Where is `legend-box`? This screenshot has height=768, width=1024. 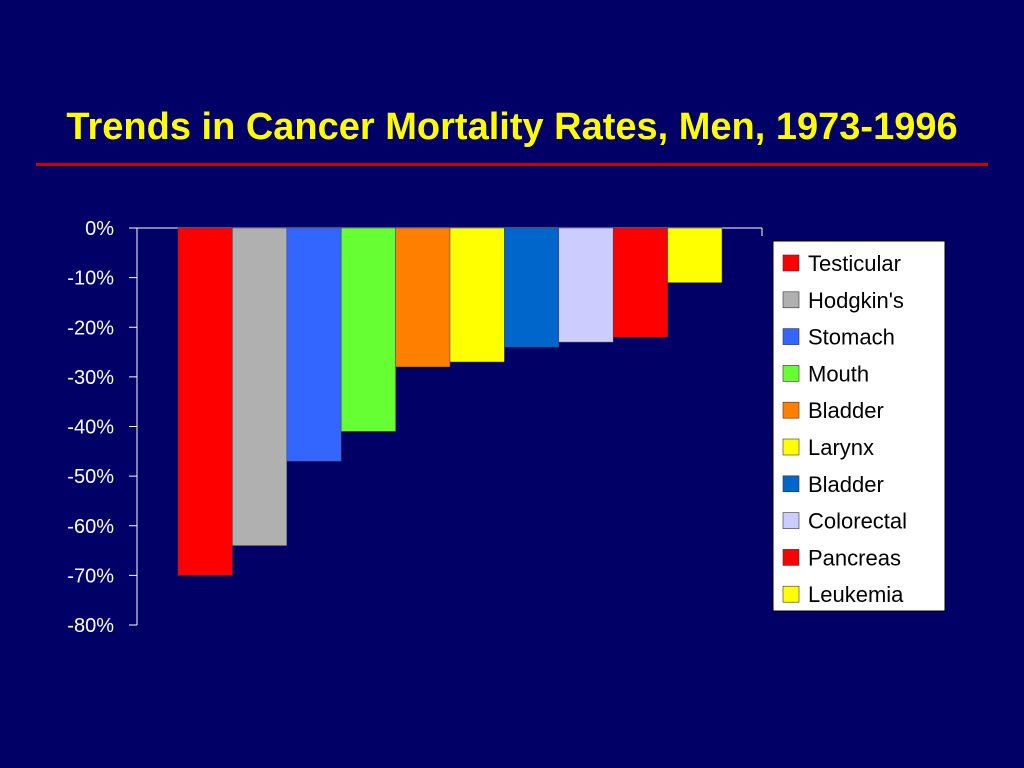
legend-box is located at coordinates (859, 426).